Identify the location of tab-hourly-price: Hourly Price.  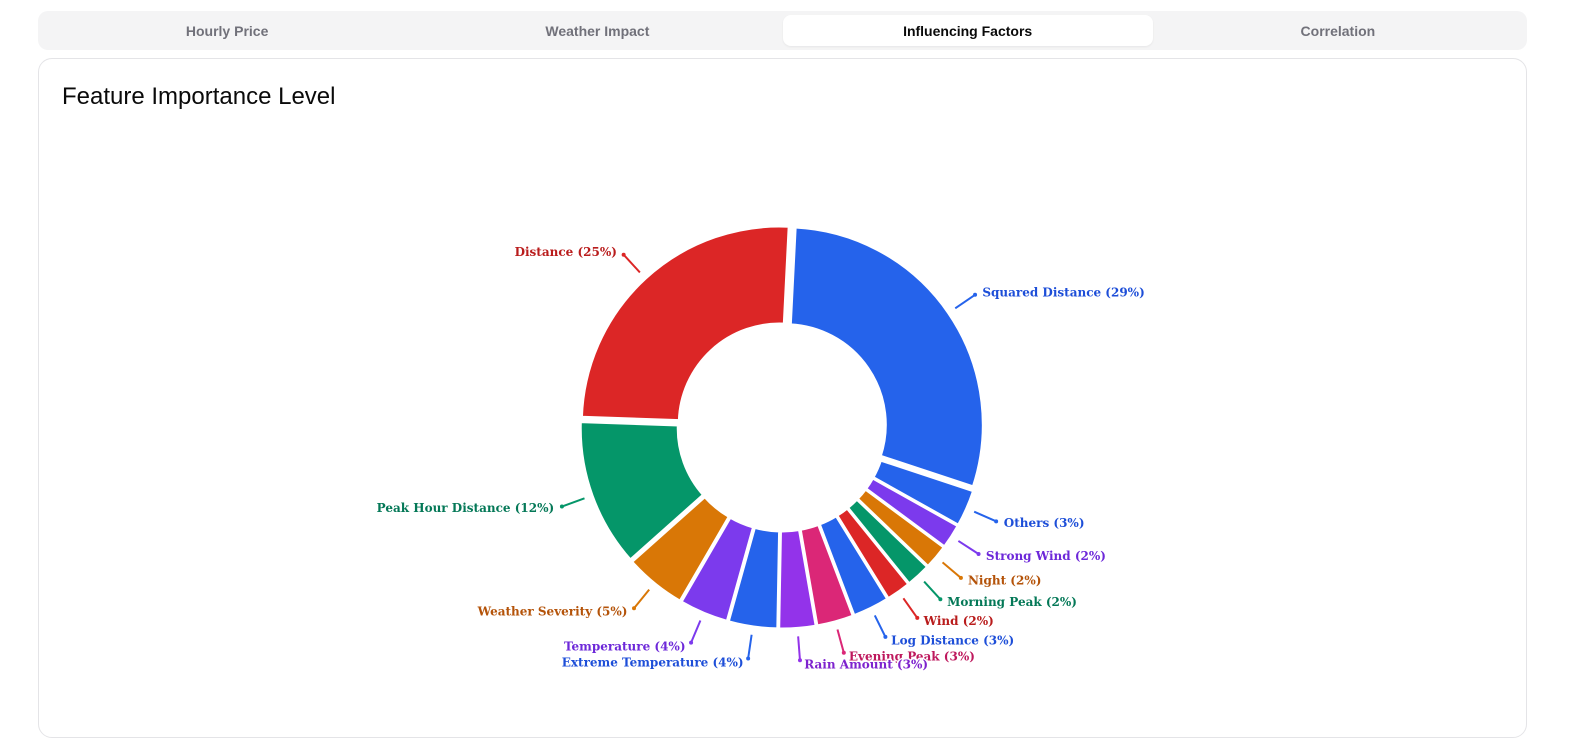
(227, 30).